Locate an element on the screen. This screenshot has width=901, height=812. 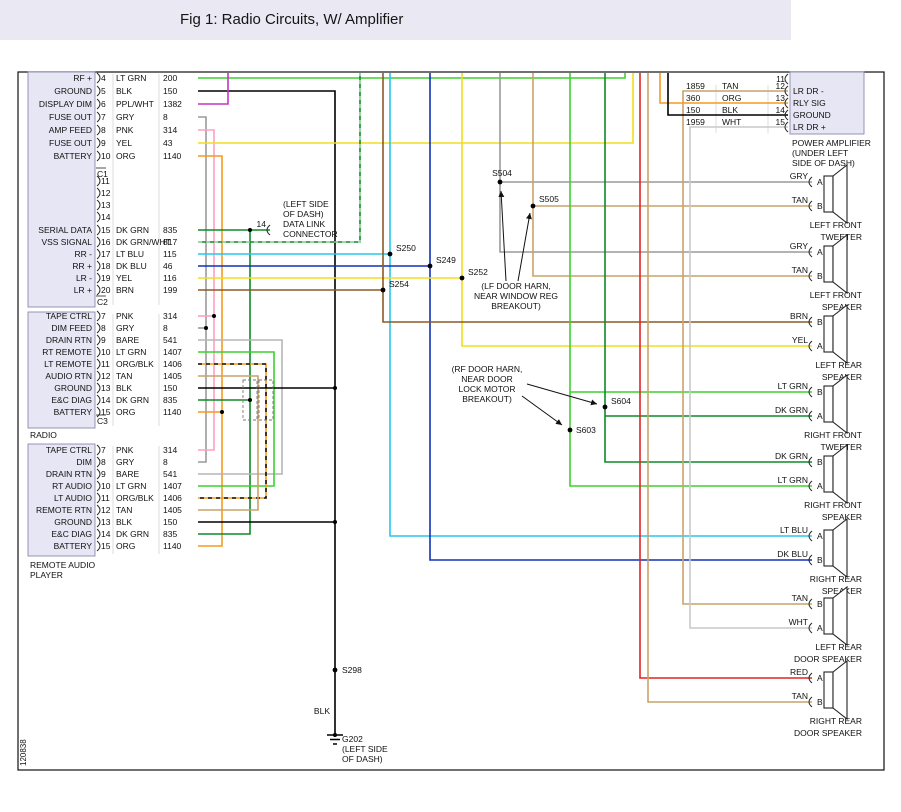
signal-label: RT REMOTE is located at coordinates (67, 352).